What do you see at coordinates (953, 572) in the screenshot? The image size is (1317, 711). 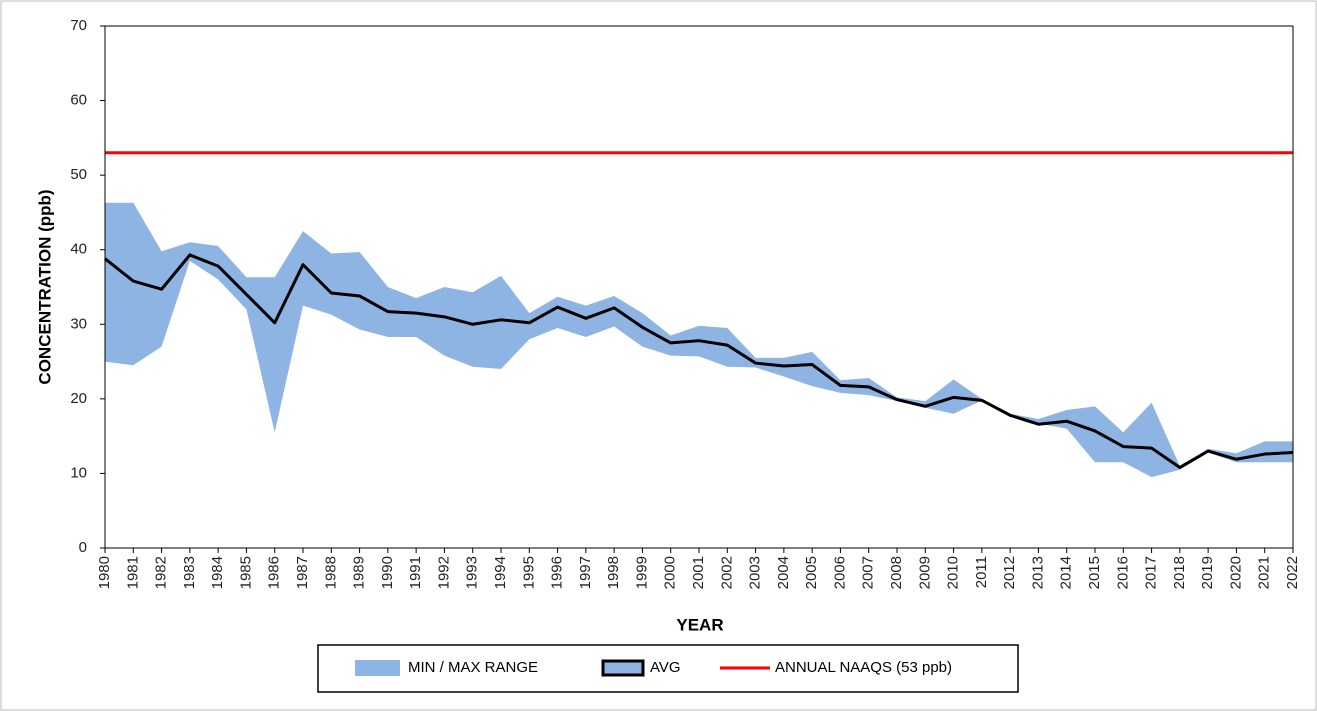 I see `x-tick-label: 2010` at bounding box center [953, 572].